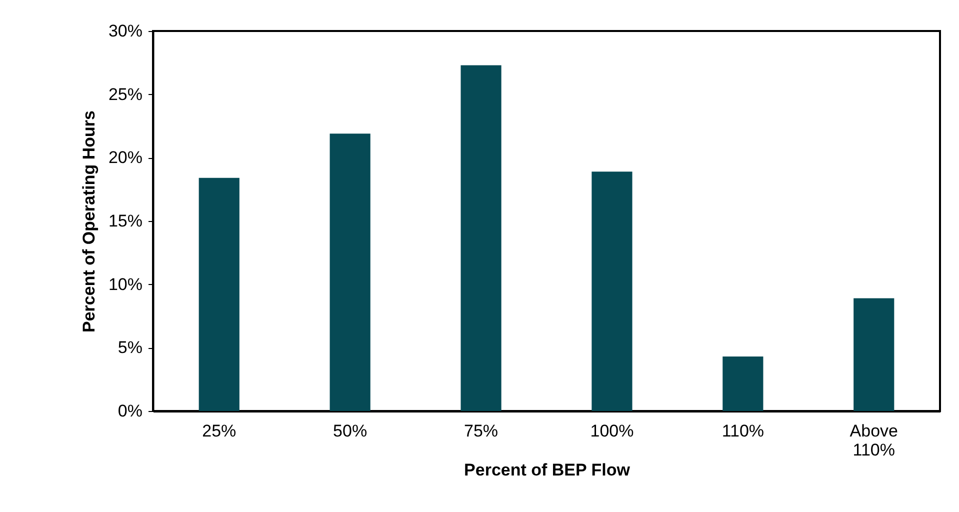  I want to click on y-tick-label: 10%, so click(125, 284).